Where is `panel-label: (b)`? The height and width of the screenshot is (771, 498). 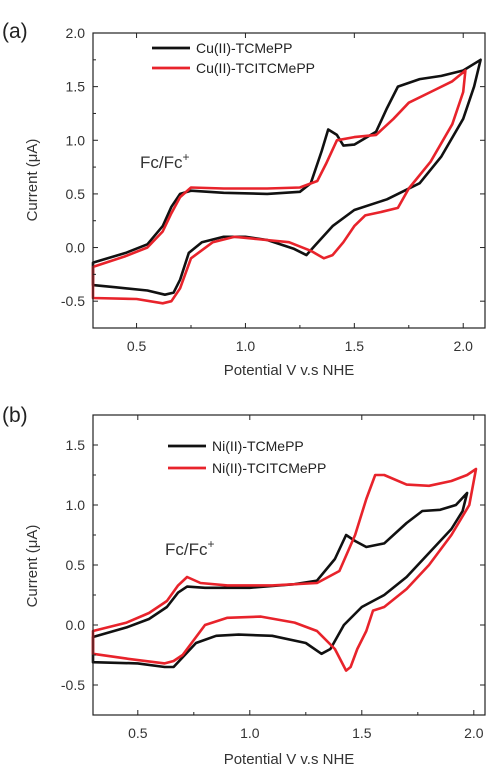 panel-label: (b) is located at coordinates (15, 415).